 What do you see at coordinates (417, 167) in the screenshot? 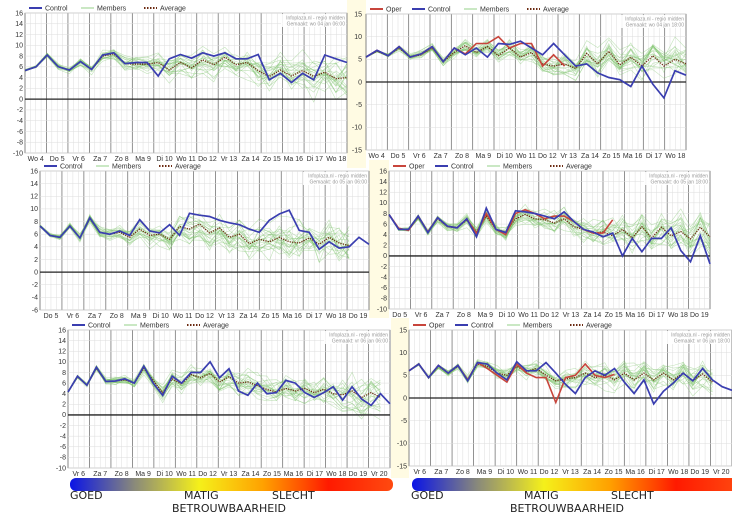
I see `legend-oper-label: Oper` at bounding box center [417, 167].